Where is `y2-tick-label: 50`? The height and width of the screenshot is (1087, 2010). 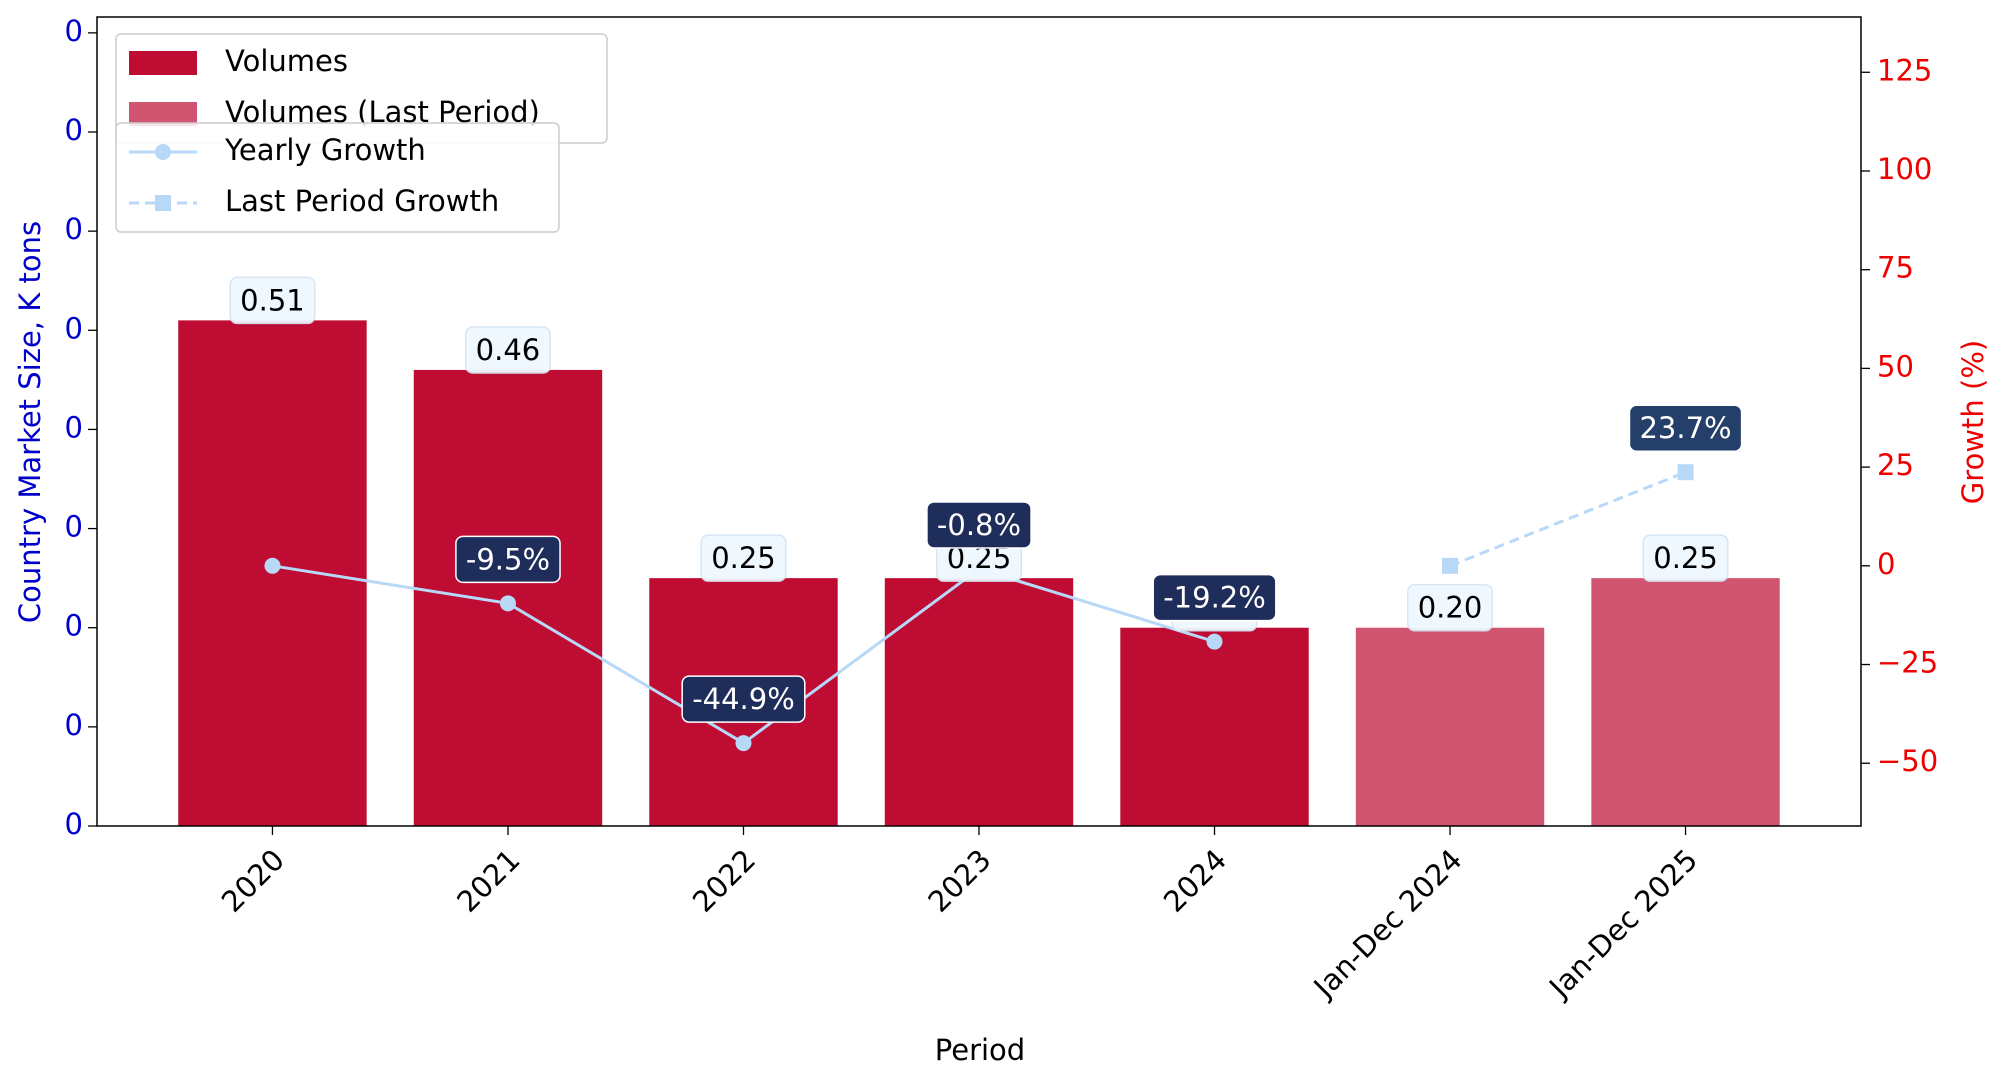
y2-tick-label: 50 is located at coordinates (1895, 366).